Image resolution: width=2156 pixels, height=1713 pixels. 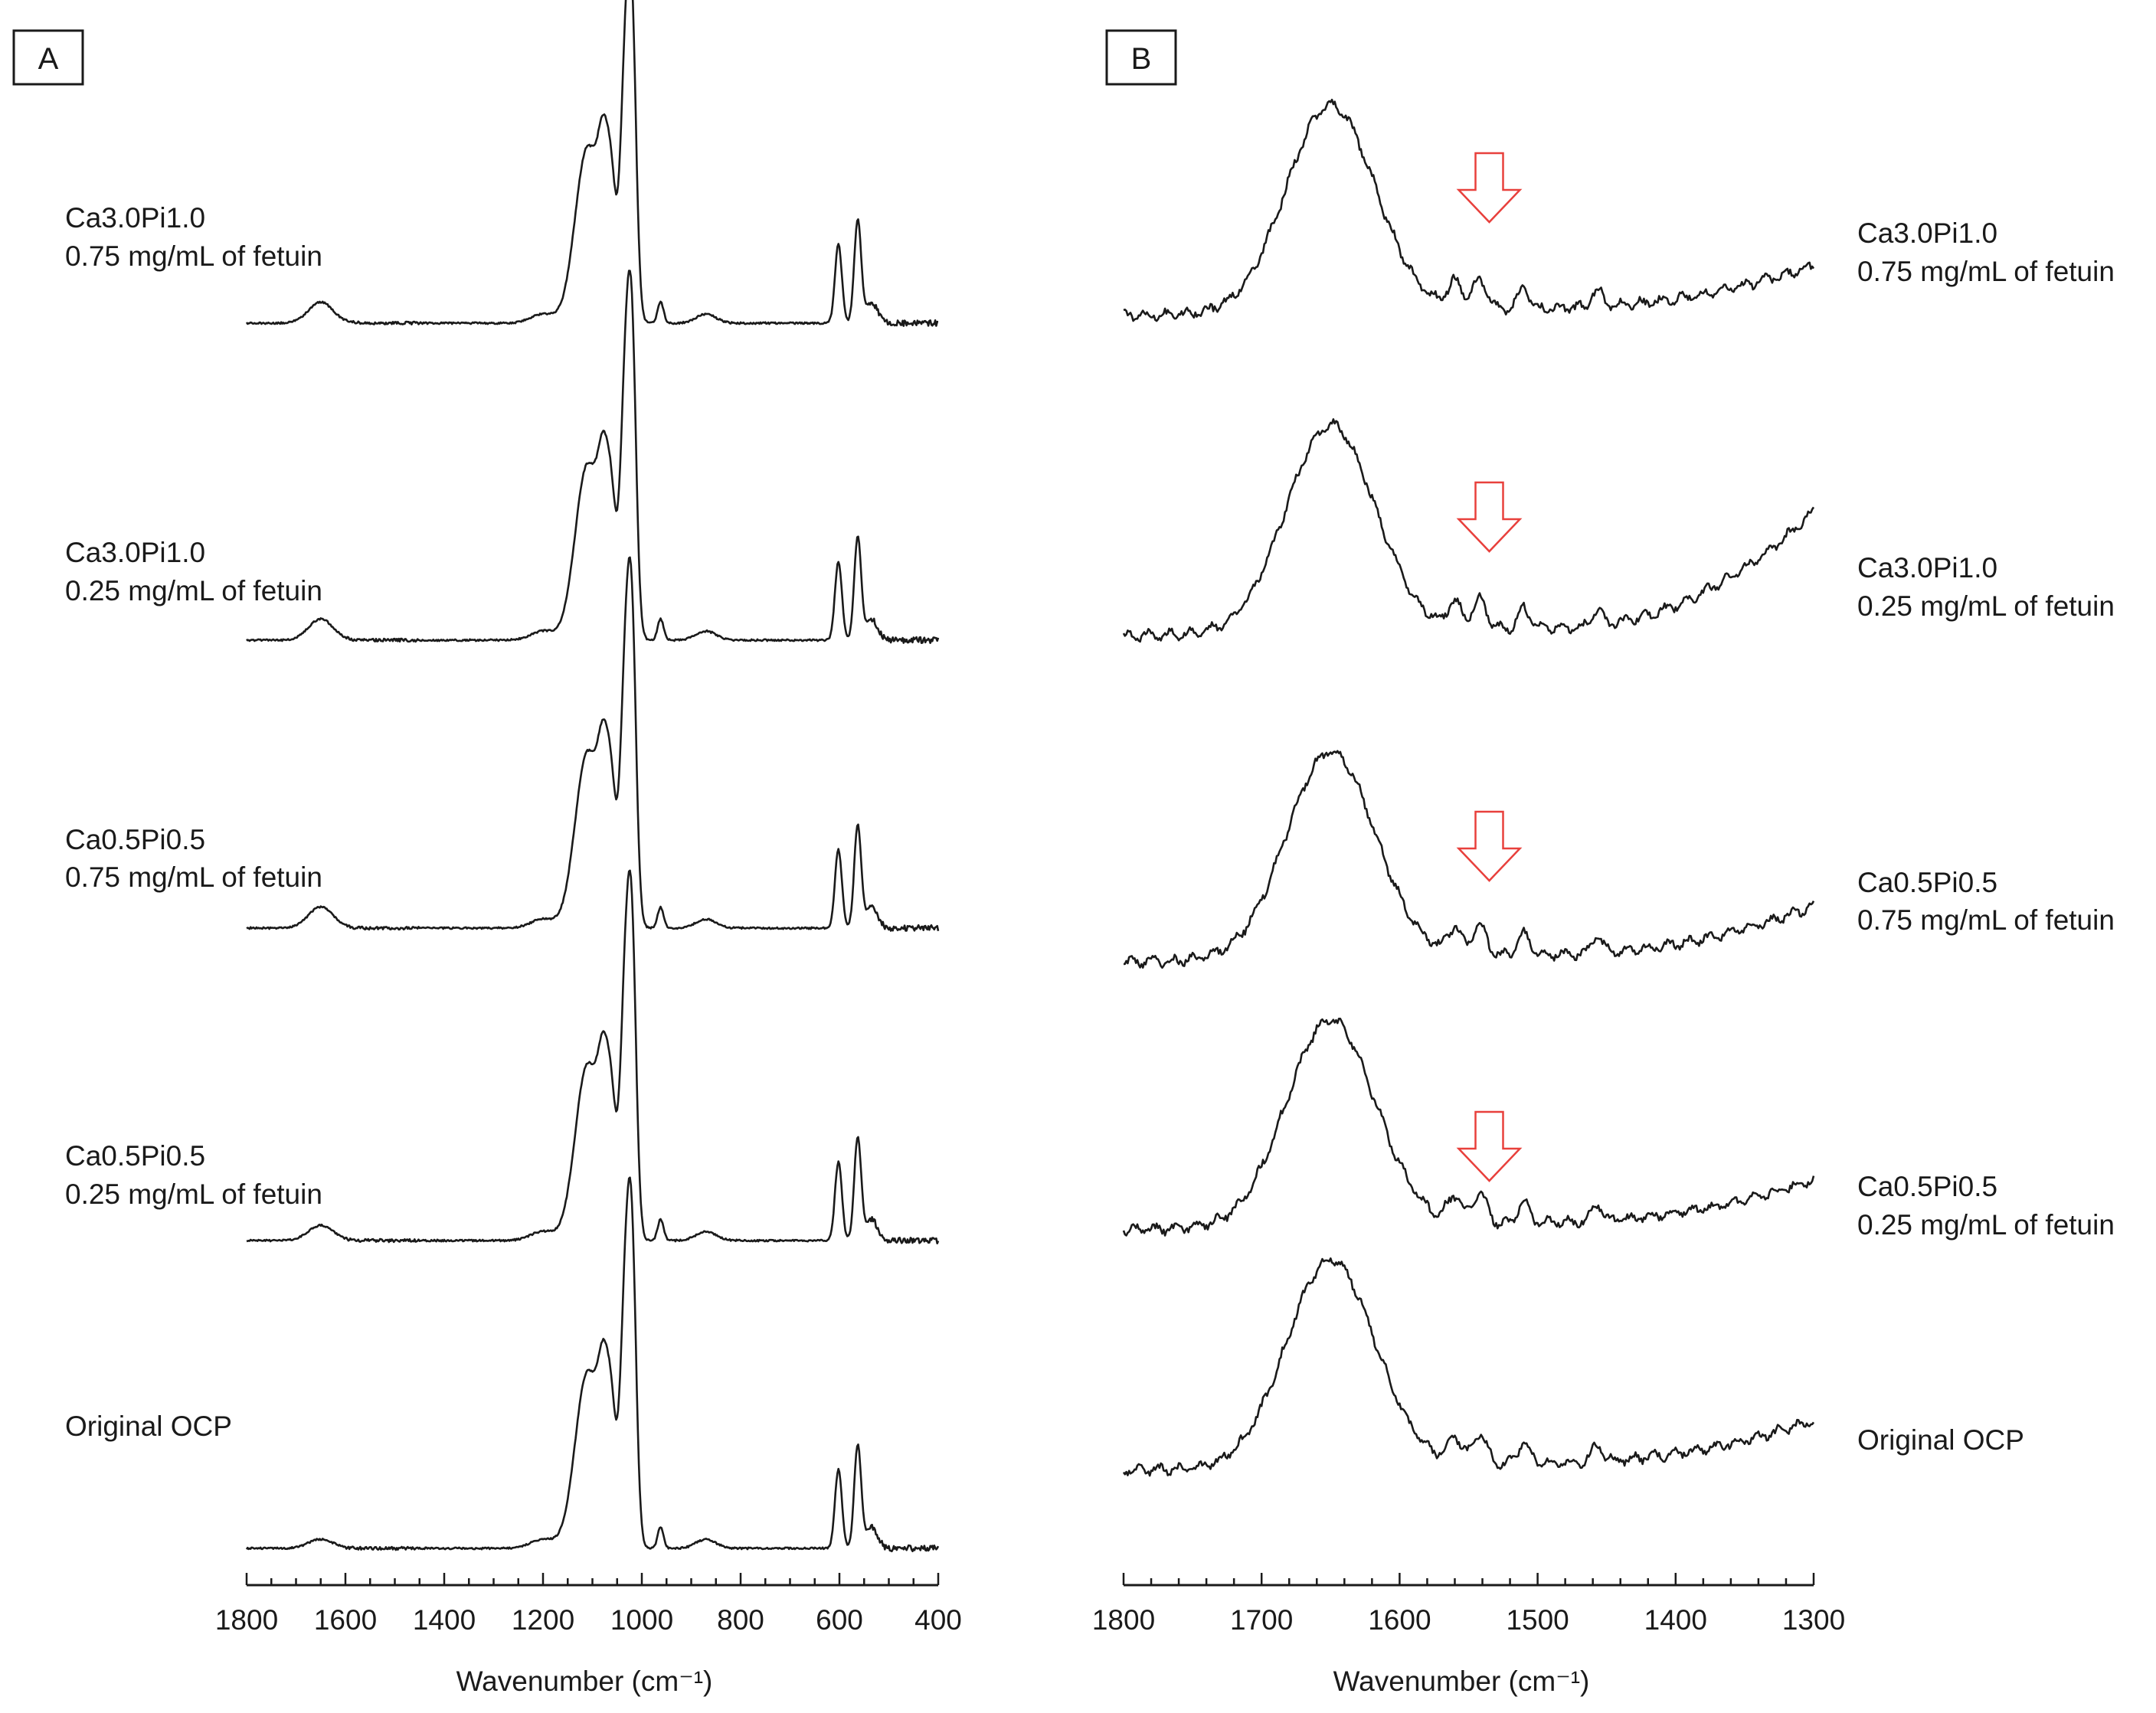 I want to click on label-a-3-line2: 0.75 mg/mL of fetuin, so click(x=194, y=877).